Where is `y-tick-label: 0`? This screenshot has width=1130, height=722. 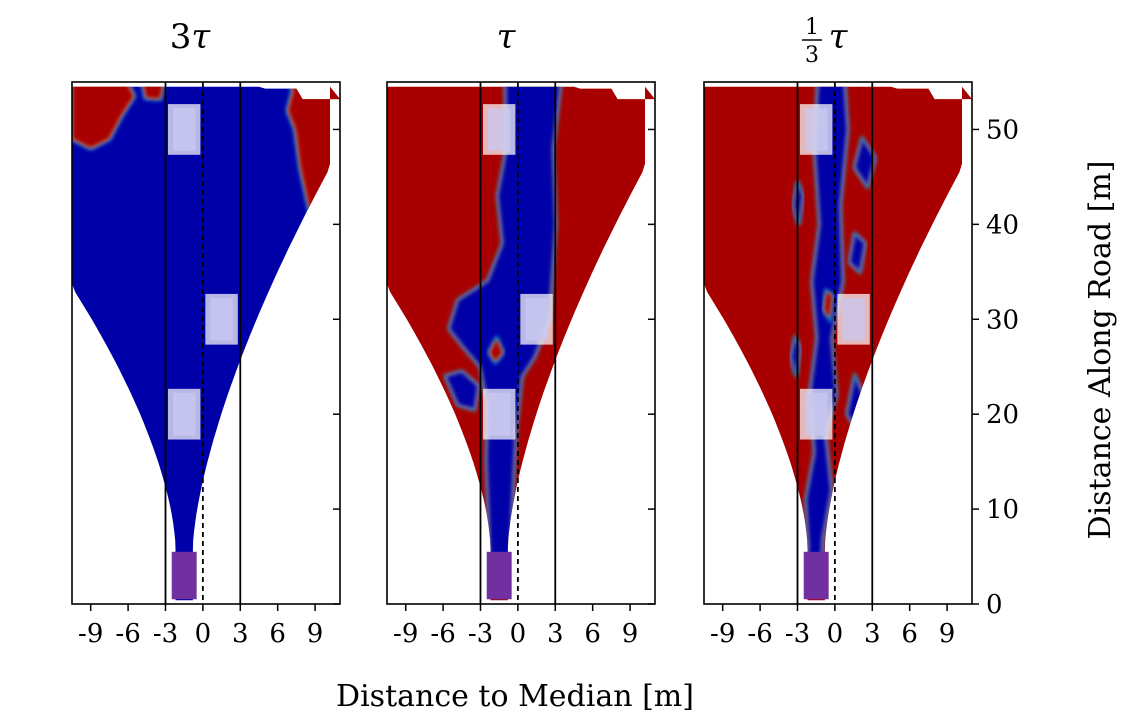
y-tick-label: 0 is located at coordinates (994, 605).